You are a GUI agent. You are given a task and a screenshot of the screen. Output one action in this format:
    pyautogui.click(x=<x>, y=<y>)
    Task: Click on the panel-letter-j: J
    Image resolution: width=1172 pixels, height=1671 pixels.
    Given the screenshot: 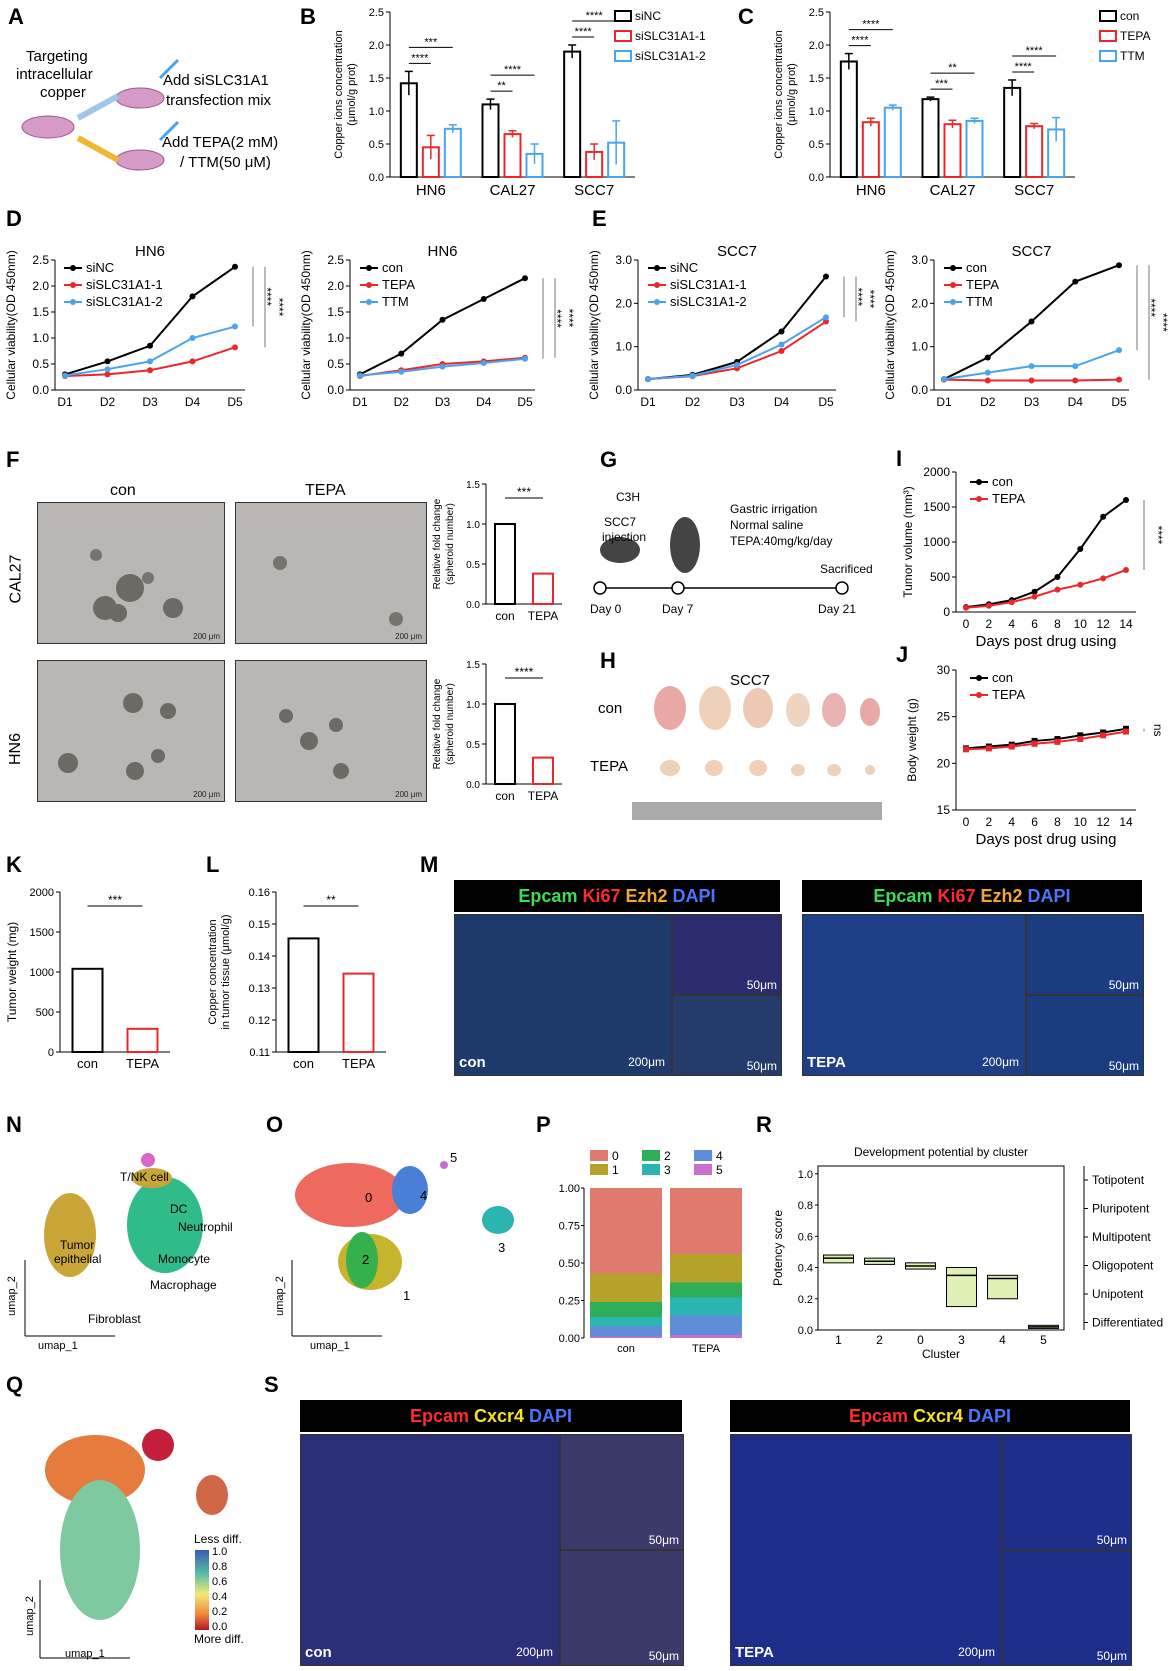 What is the action you would take?
    pyautogui.click(x=902, y=654)
    